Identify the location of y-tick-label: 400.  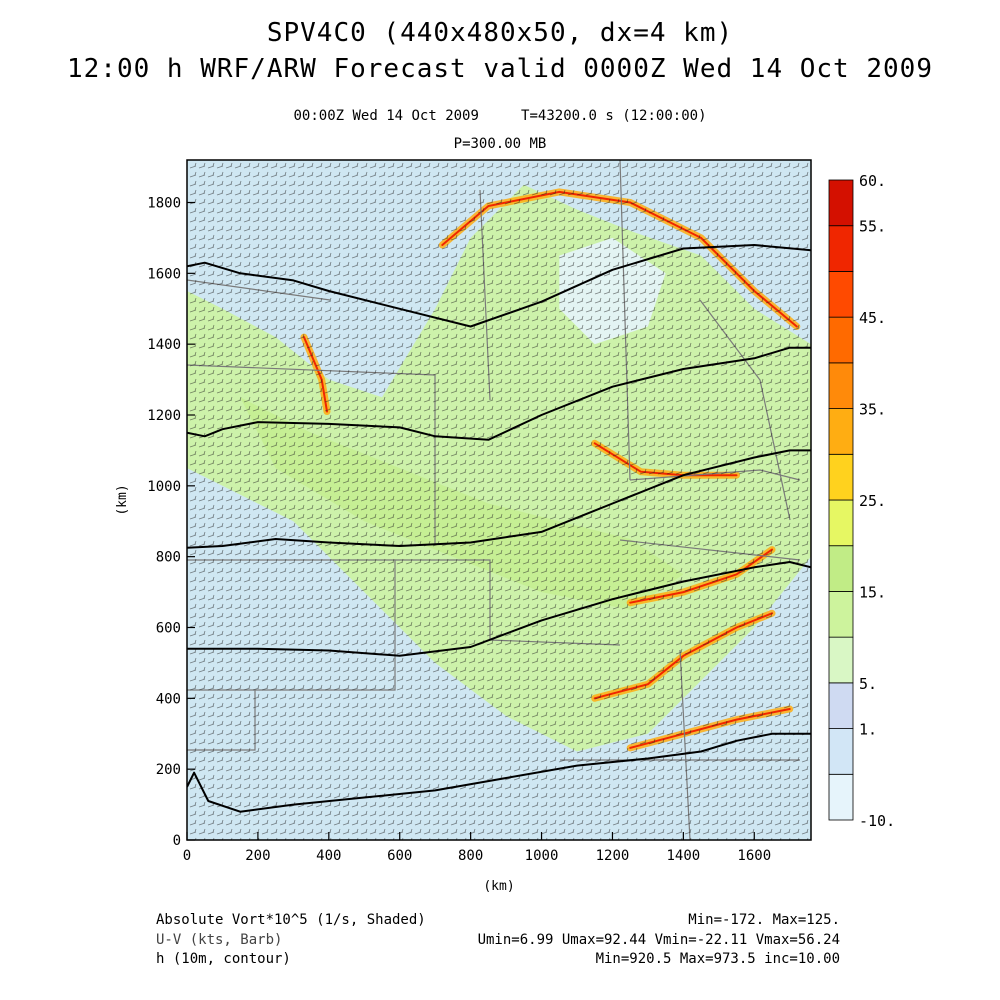
(168, 699).